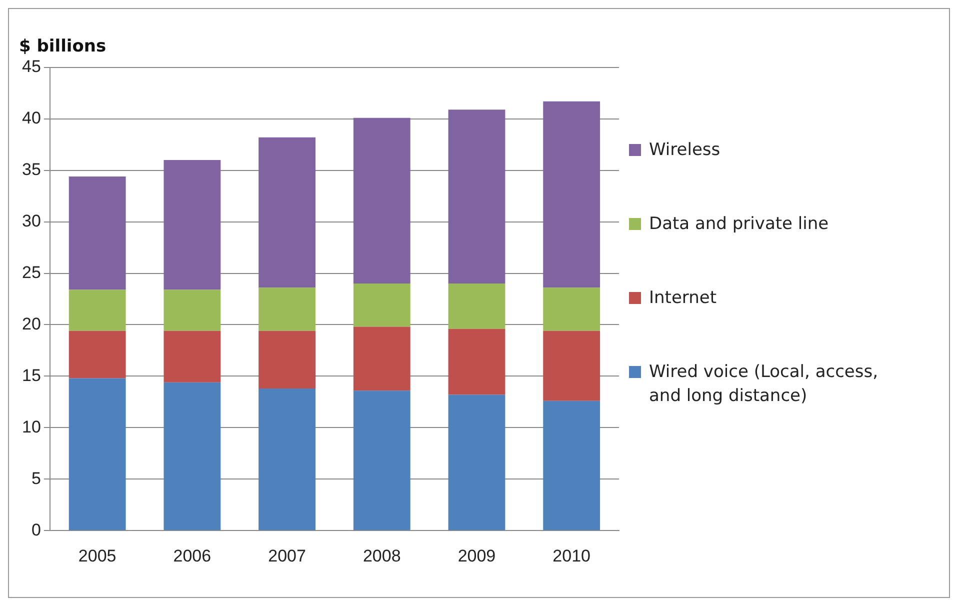 The width and height of the screenshot is (956, 603). Describe the element at coordinates (31, 170) in the screenshot. I see `y-tick-label: 35` at that location.